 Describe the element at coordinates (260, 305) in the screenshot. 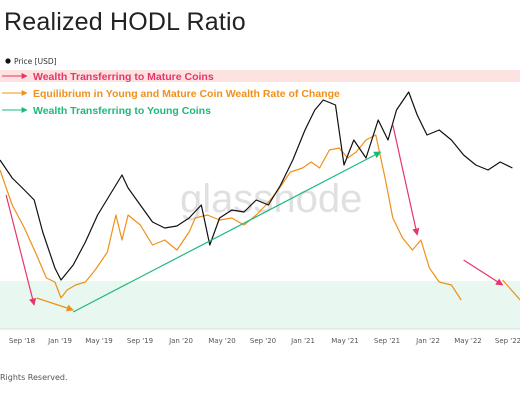

I see `young-band` at that location.